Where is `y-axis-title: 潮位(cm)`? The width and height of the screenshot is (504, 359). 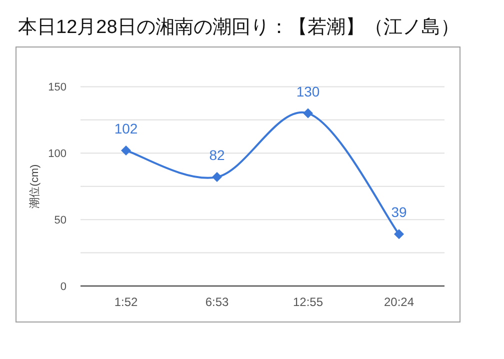
y-axis-title: 潮位(cm) is located at coordinates (34, 186).